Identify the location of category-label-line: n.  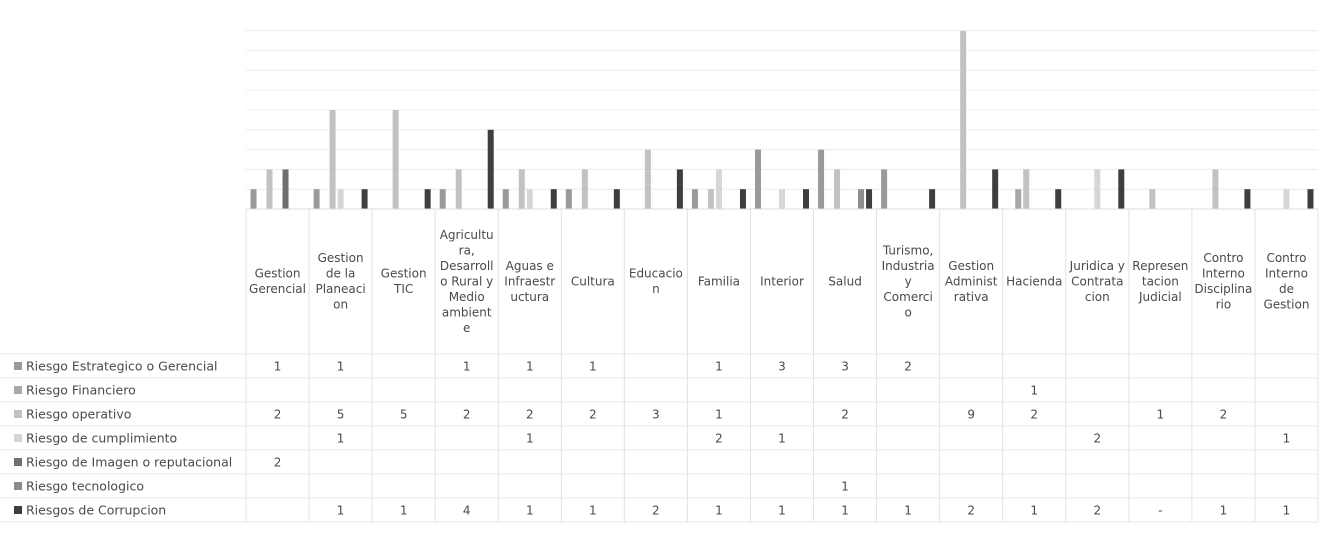
(656, 289).